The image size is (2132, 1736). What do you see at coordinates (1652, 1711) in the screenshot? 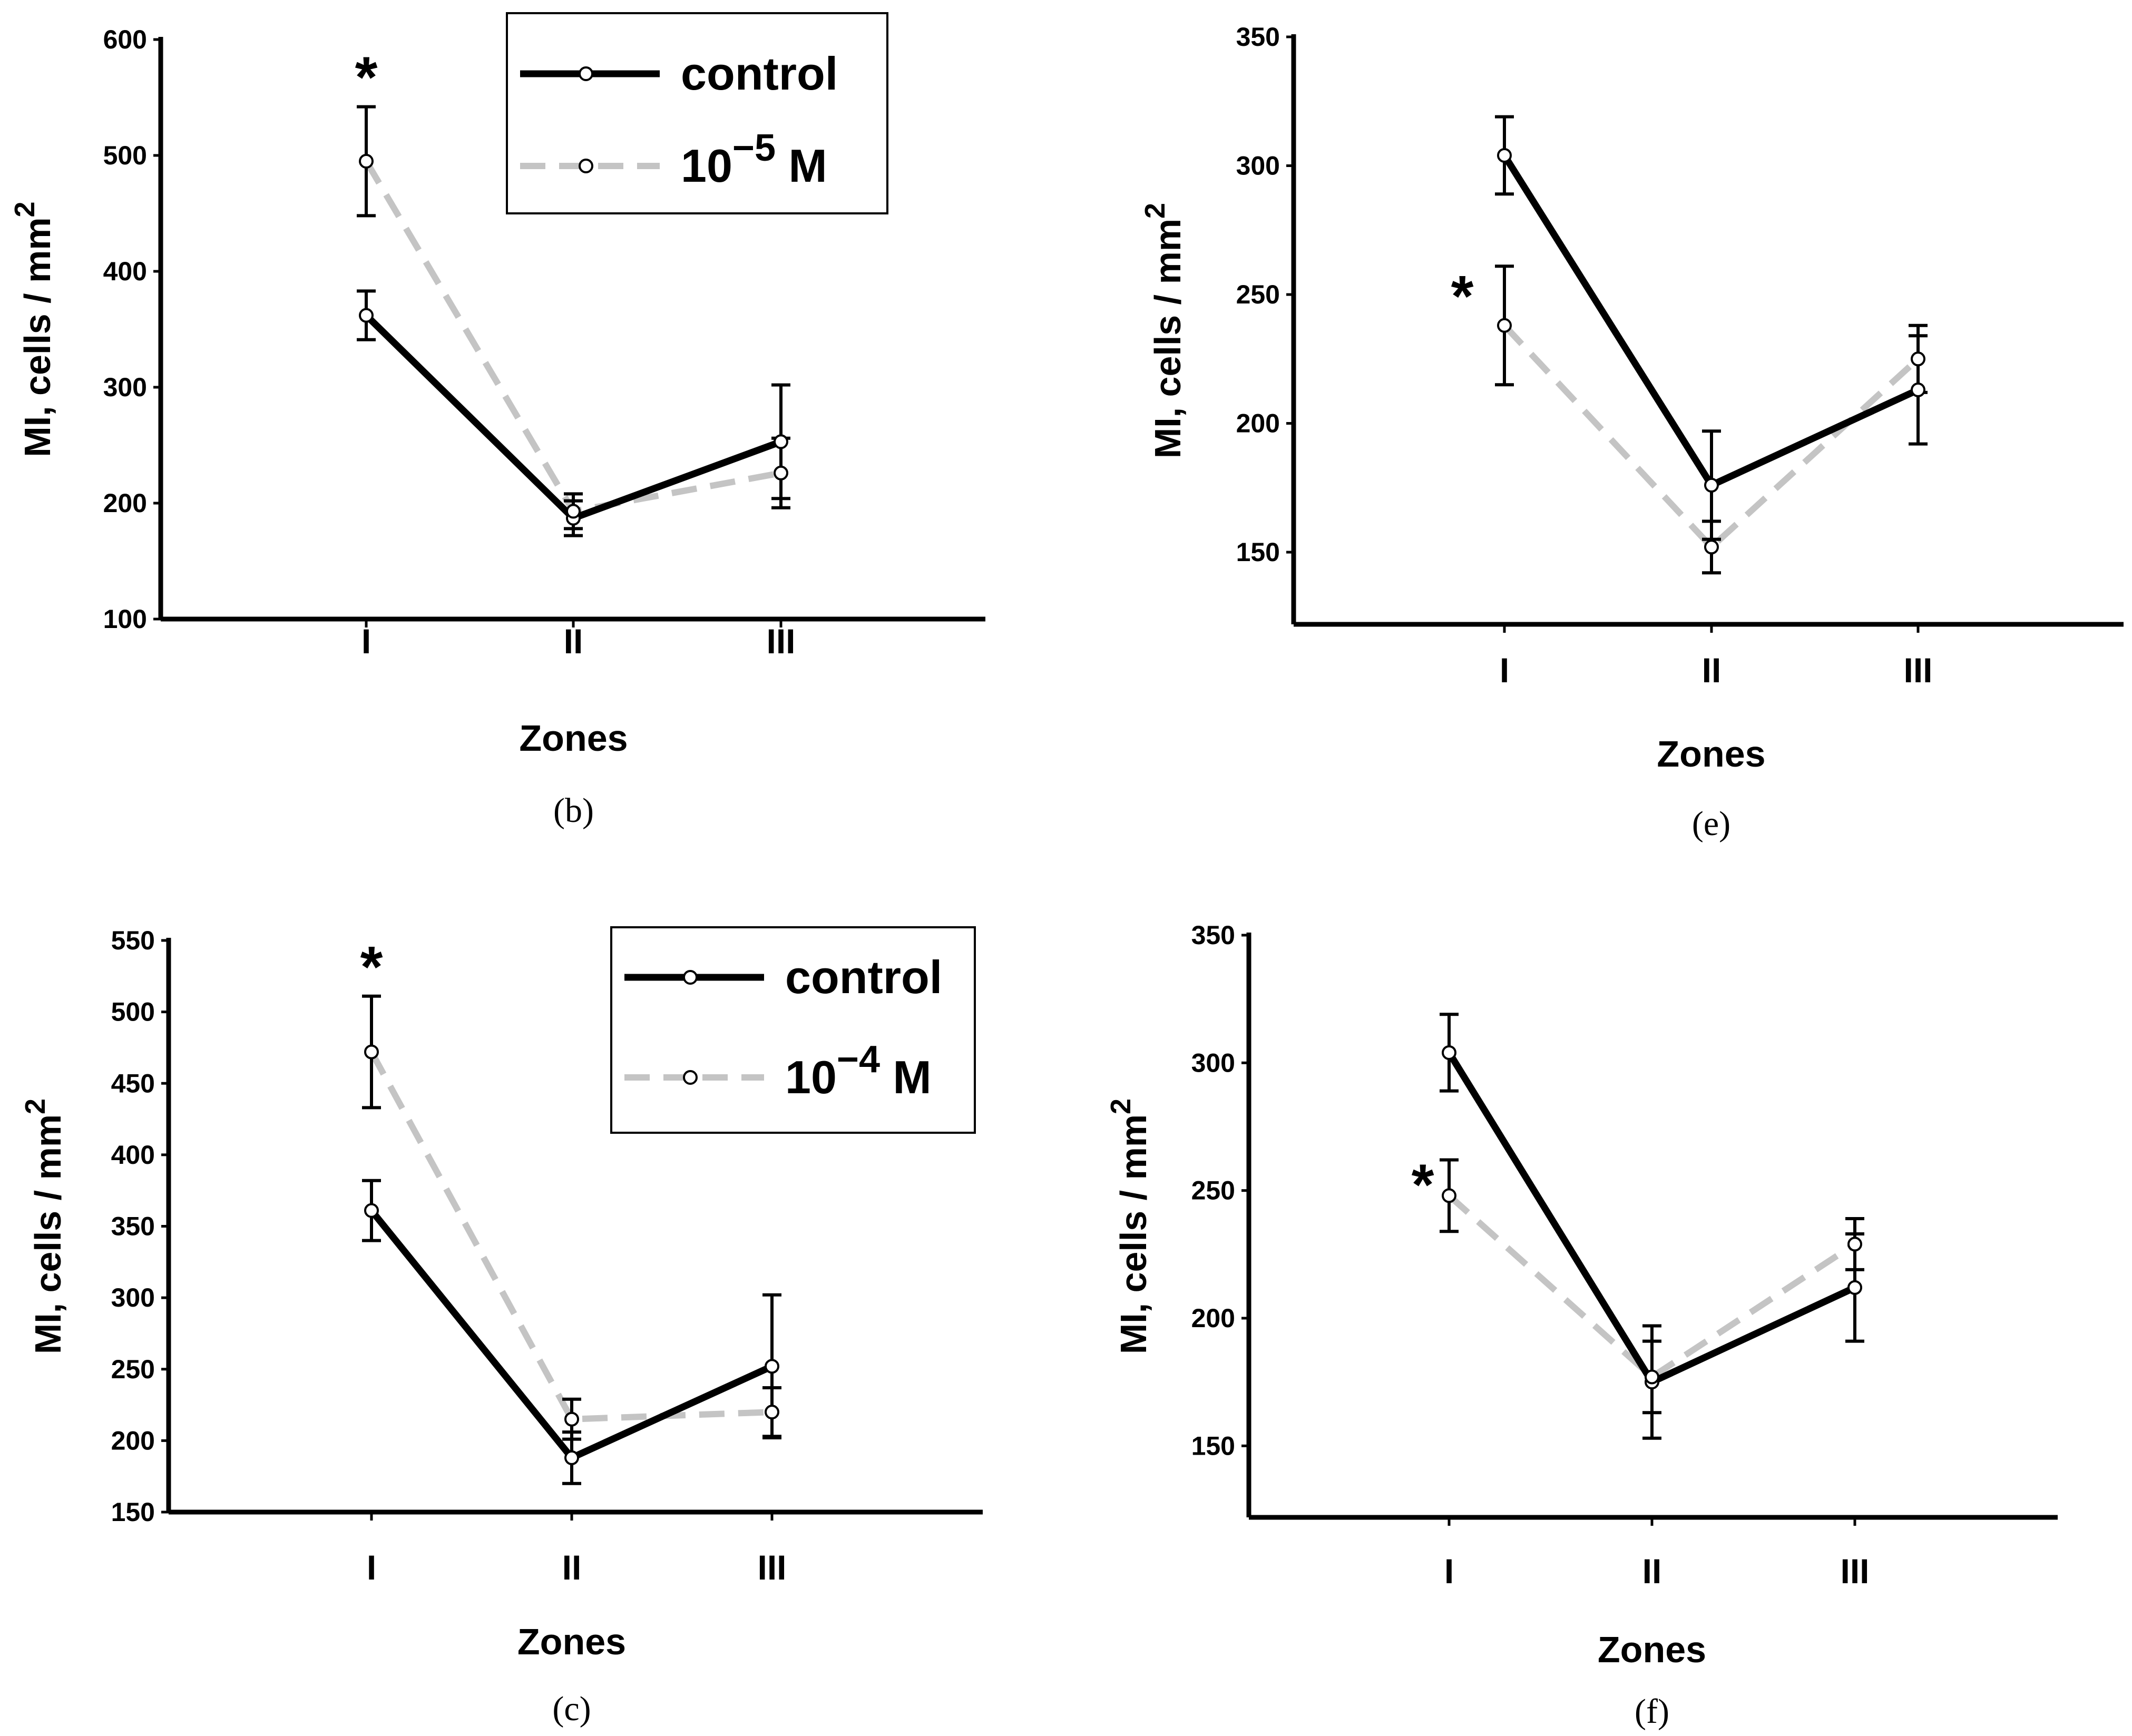
I see `panel-caption: (f)` at bounding box center [1652, 1711].